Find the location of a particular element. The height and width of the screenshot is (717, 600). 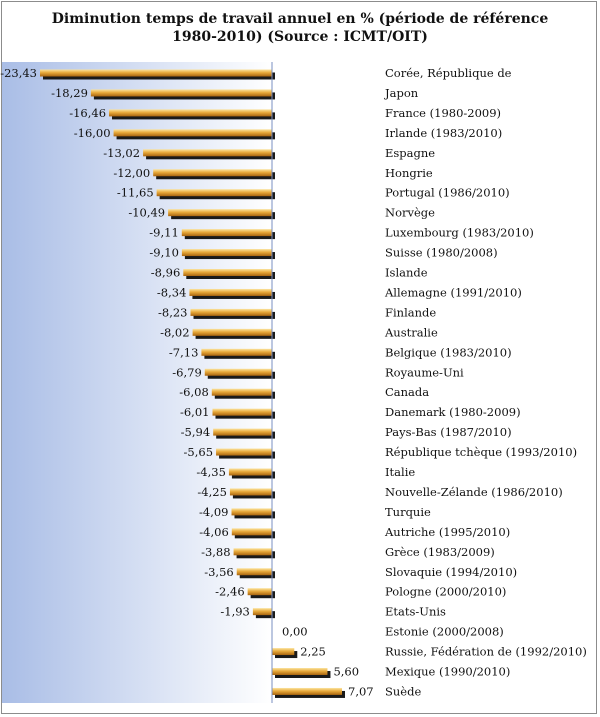

chart-title-line-2: 1980-2010) (Source : ICMT/OIT) is located at coordinates (300, 37).